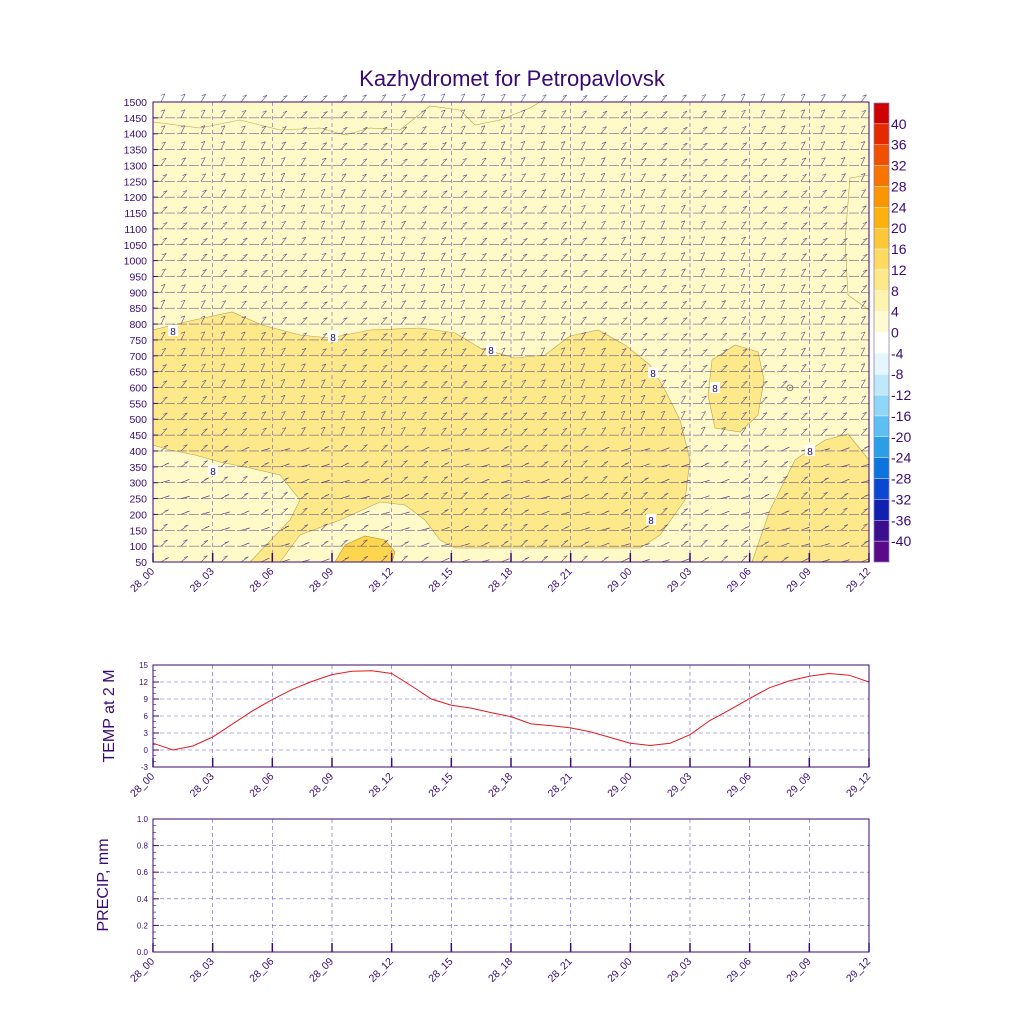 This screenshot has width=1024, height=1024. I want to click on colorbar-label: -28, so click(901, 479).